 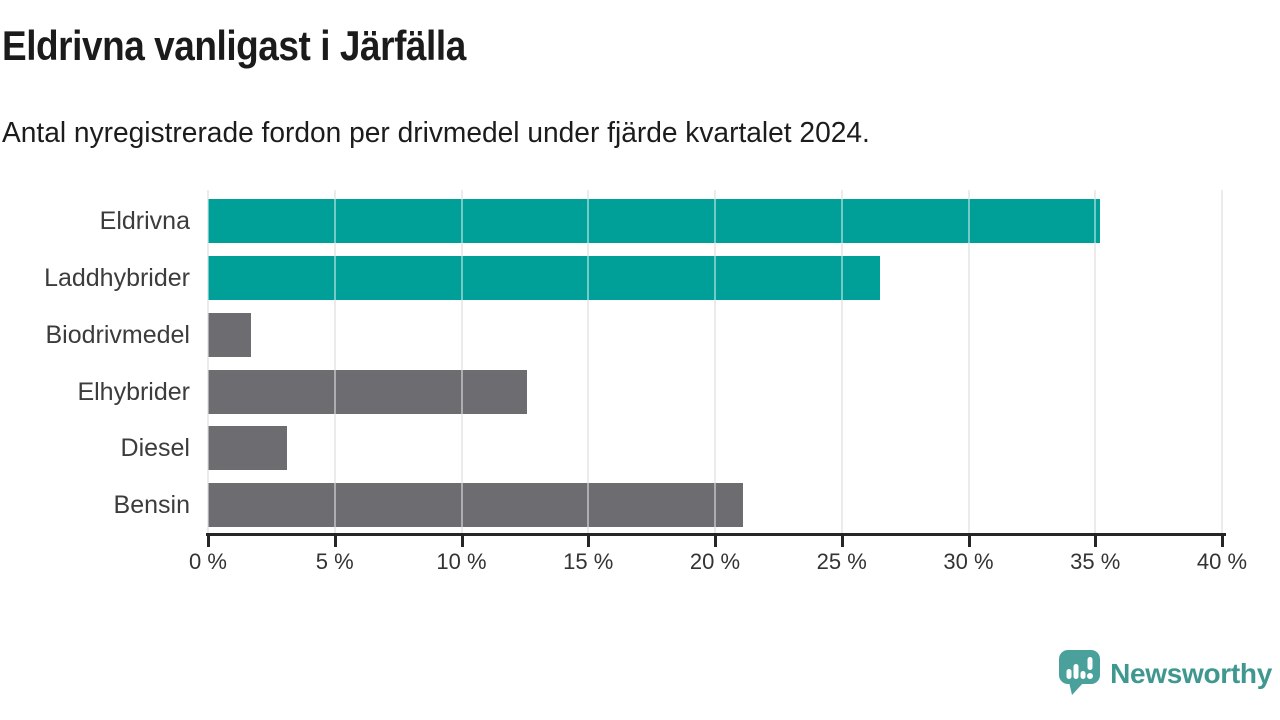 What do you see at coordinates (968, 561) in the screenshot?
I see `x-tick-label: 30 %` at bounding box center [968, 561].